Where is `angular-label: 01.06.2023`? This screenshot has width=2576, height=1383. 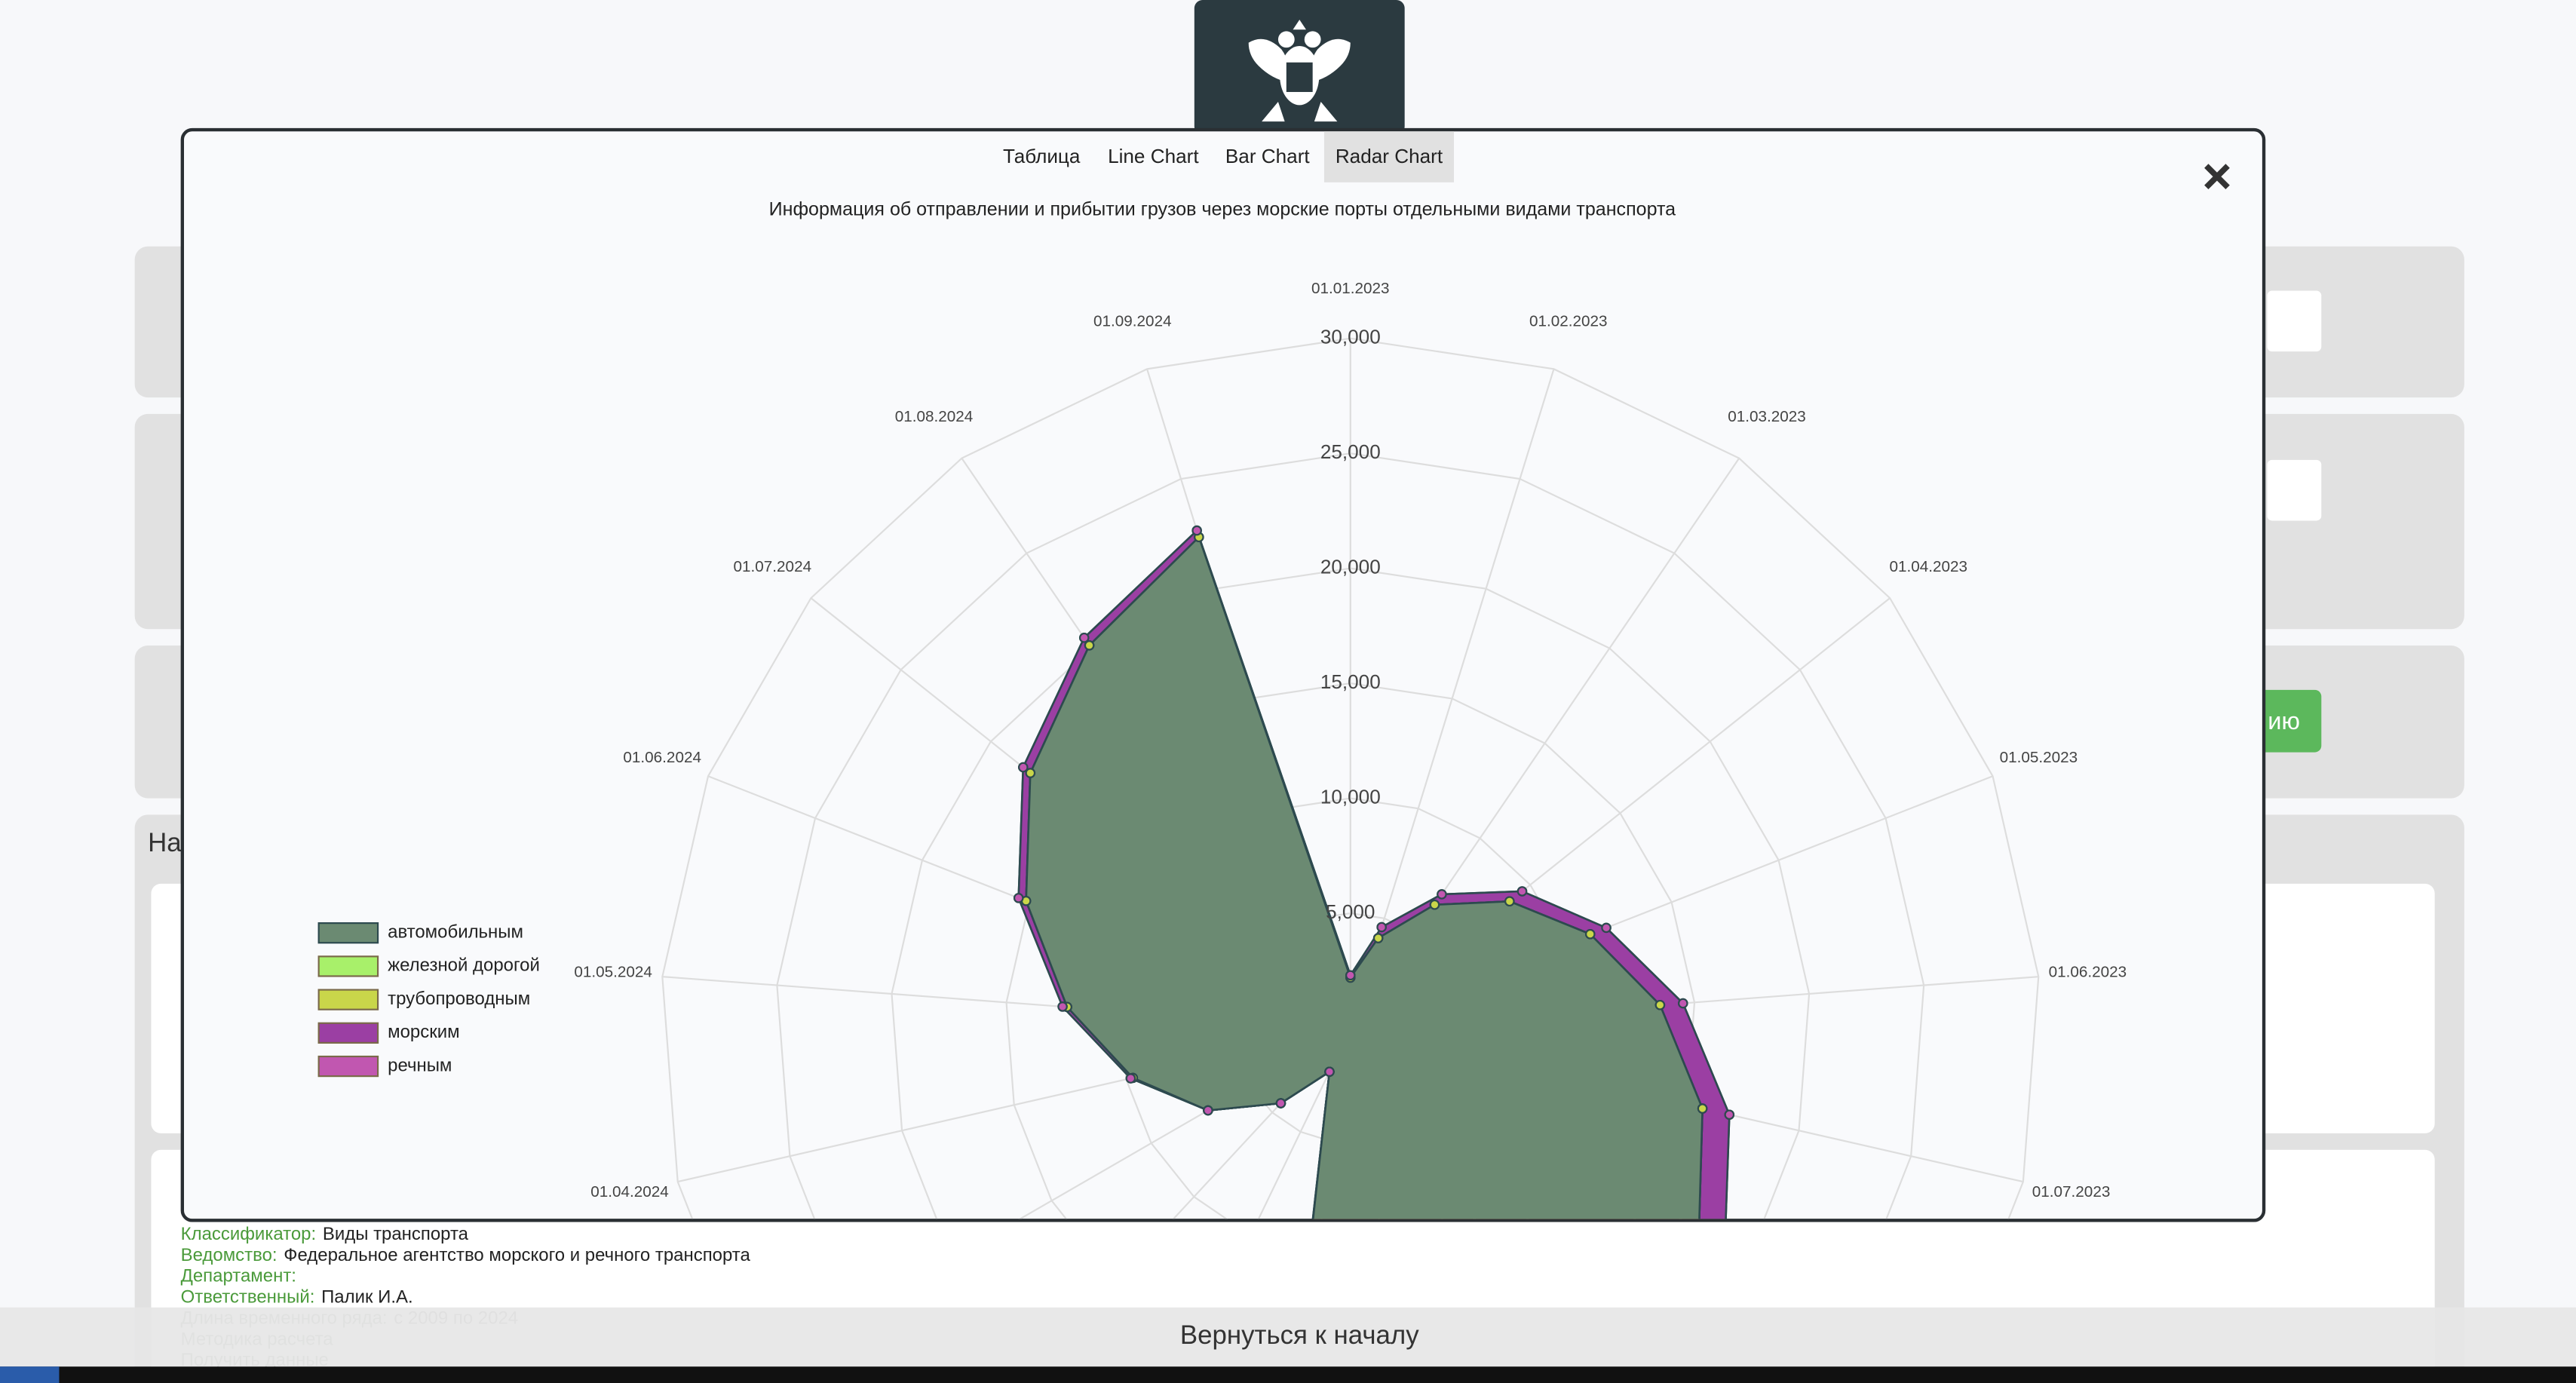
angular-label: 01.06.2023 is located at coordinates (2088, 972).